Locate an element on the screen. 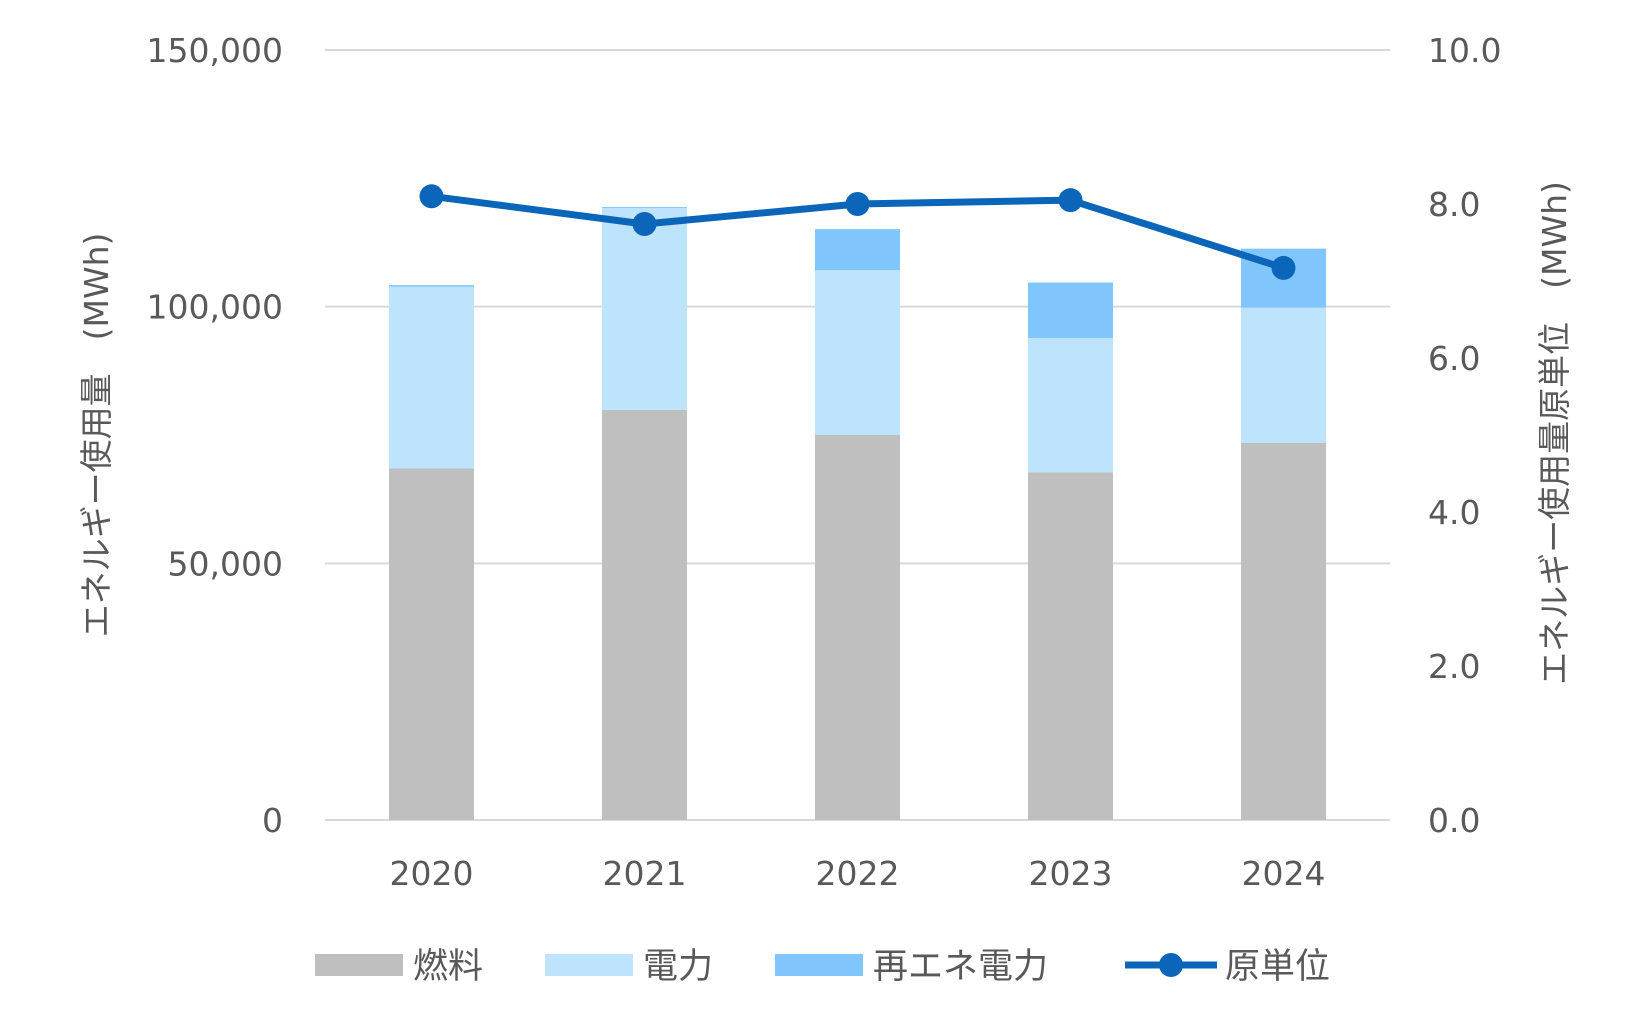 This screenshot has height=1027, width=1642. left-axis-ticks: 0 50,000 100,000 150,000 is located at coordinates (215, 435).